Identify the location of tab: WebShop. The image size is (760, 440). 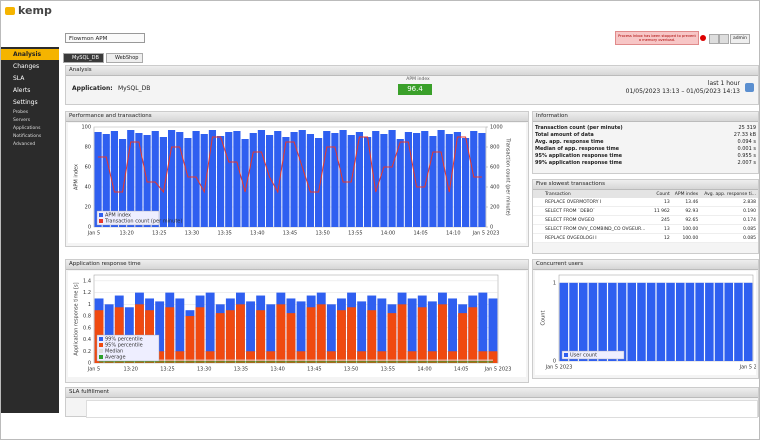
(124, 58).